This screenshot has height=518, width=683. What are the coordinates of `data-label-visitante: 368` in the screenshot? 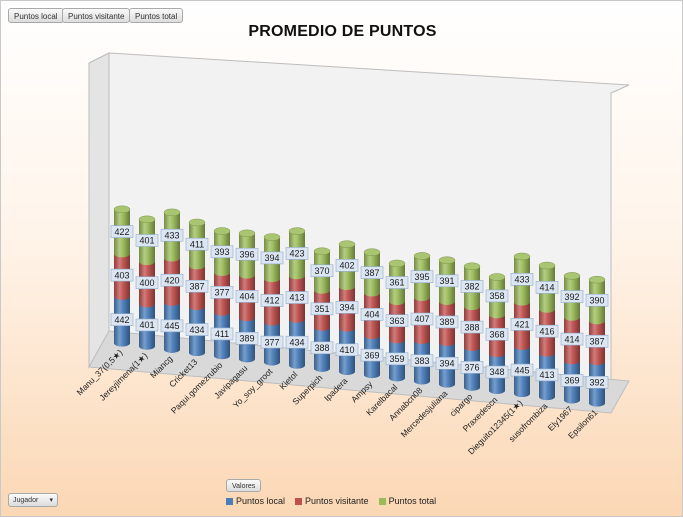 It's located at (496, 334).